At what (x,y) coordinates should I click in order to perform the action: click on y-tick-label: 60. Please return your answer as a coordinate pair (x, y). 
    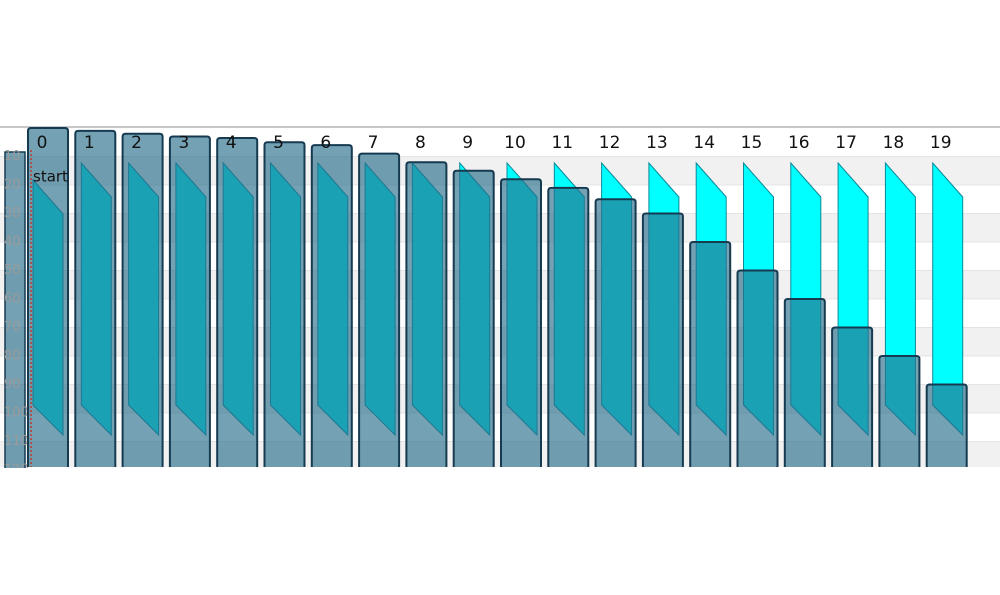
    Looking at the image, I should click on (12, 299).